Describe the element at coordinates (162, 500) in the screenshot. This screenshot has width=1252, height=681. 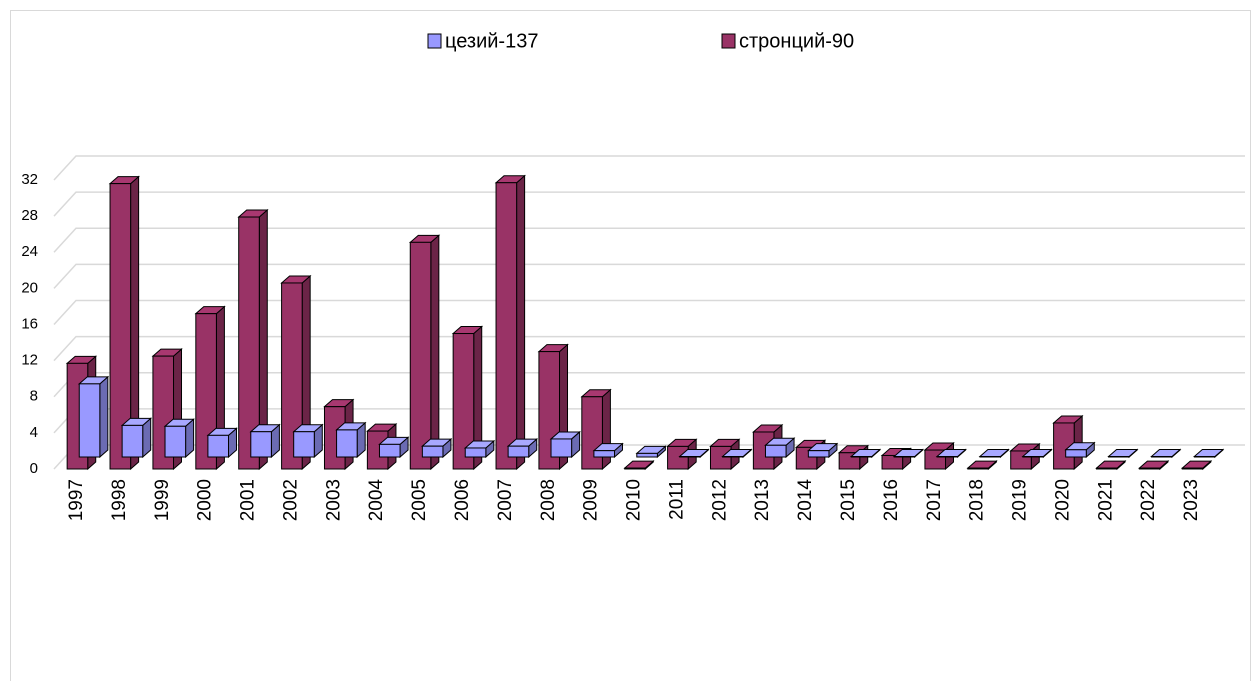
I see `x-tick-label: 1999` at that location.